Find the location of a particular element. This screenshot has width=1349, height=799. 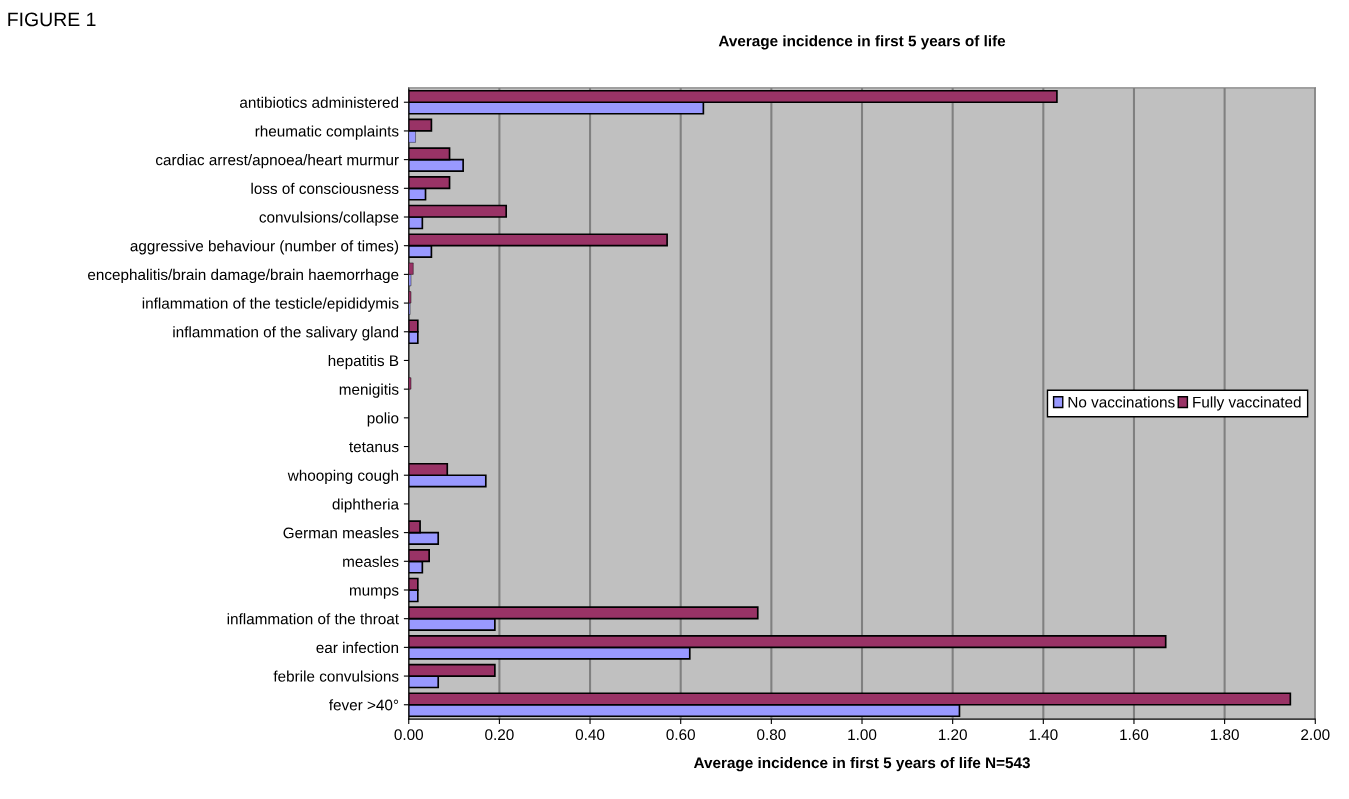

x-tick-label: 0.60 is located at coordinates (680, 735).